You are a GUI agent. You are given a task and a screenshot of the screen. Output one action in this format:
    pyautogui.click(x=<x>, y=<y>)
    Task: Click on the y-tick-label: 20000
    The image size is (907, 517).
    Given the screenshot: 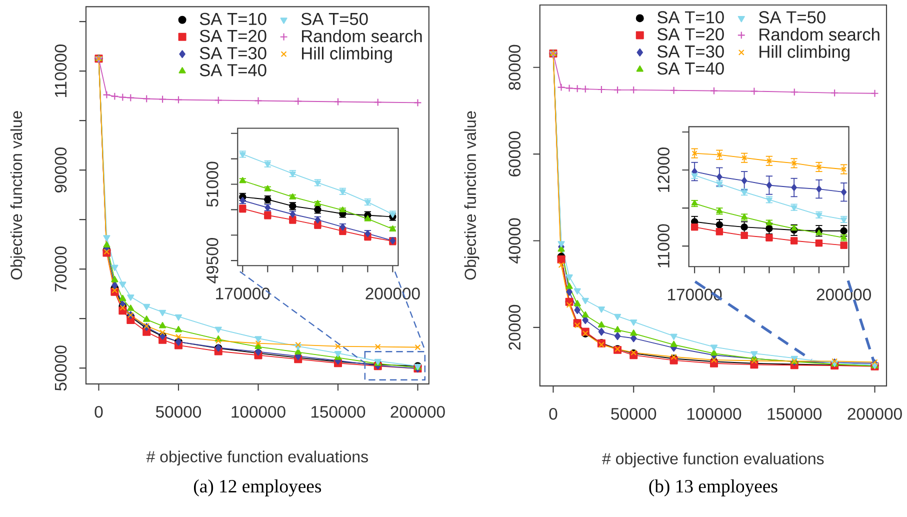 What is the action you would take?
    pyautogui.click(x=514, y=327)
    